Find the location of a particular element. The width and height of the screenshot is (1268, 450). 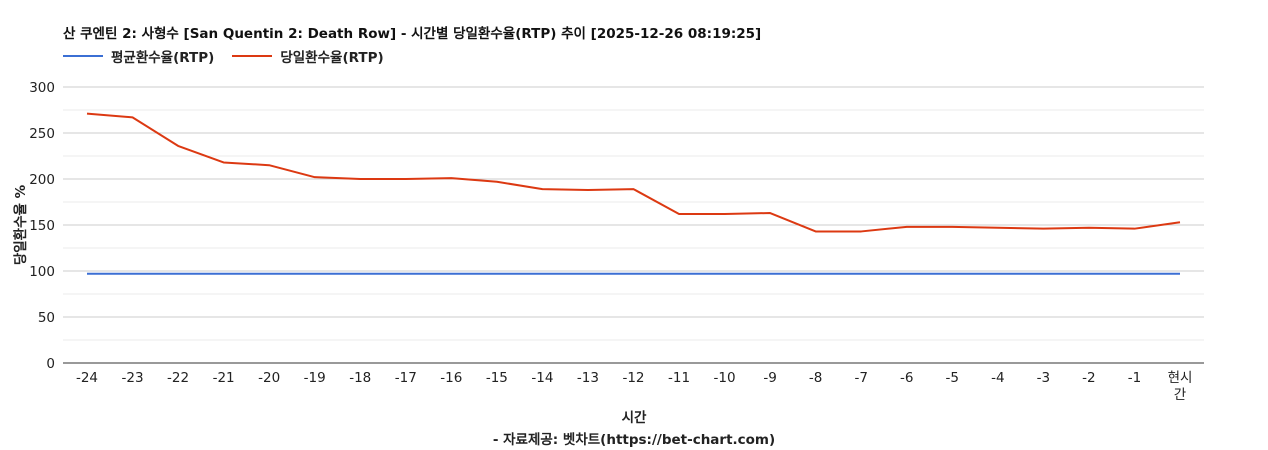

x-tick-label: -6 is located at coordinates (906, 378).